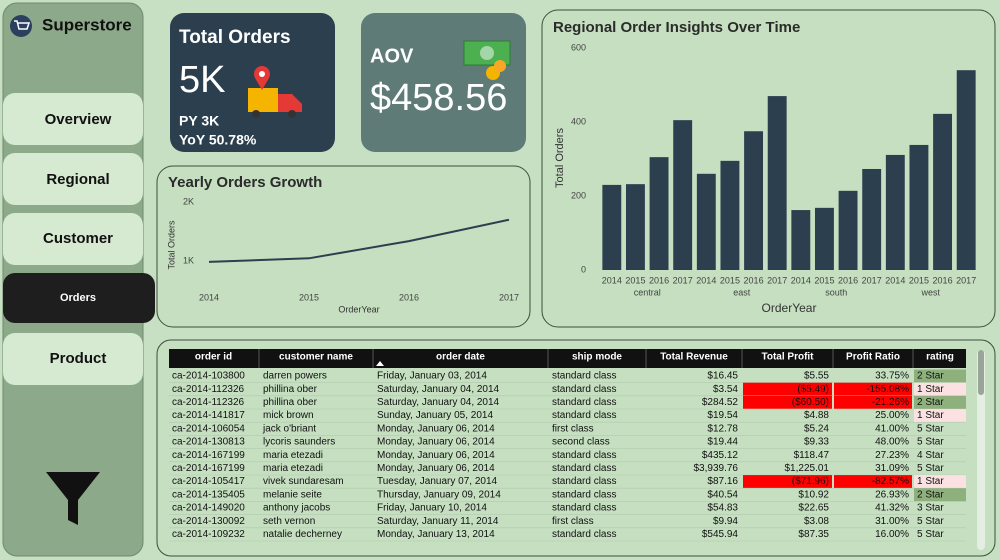  Describe the element at coordinates (438, 98) in the screenshot. I see `card-value: $458.56` at that location.